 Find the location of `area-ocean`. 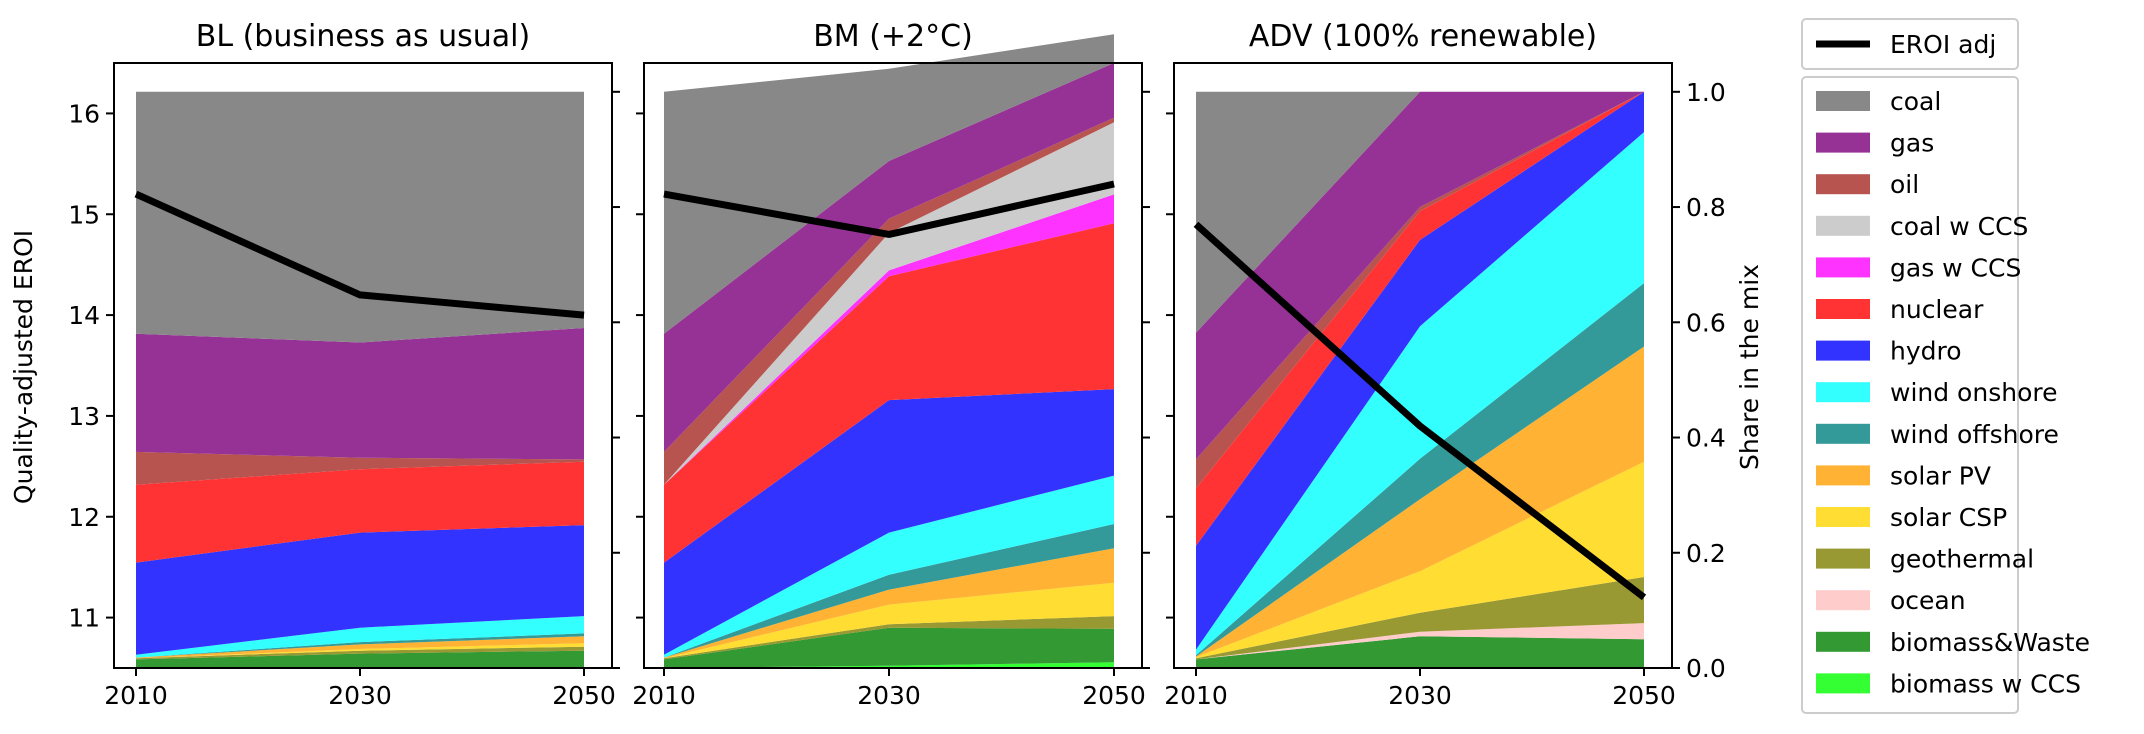

area-ocean is located at coordinates (1420, 641).